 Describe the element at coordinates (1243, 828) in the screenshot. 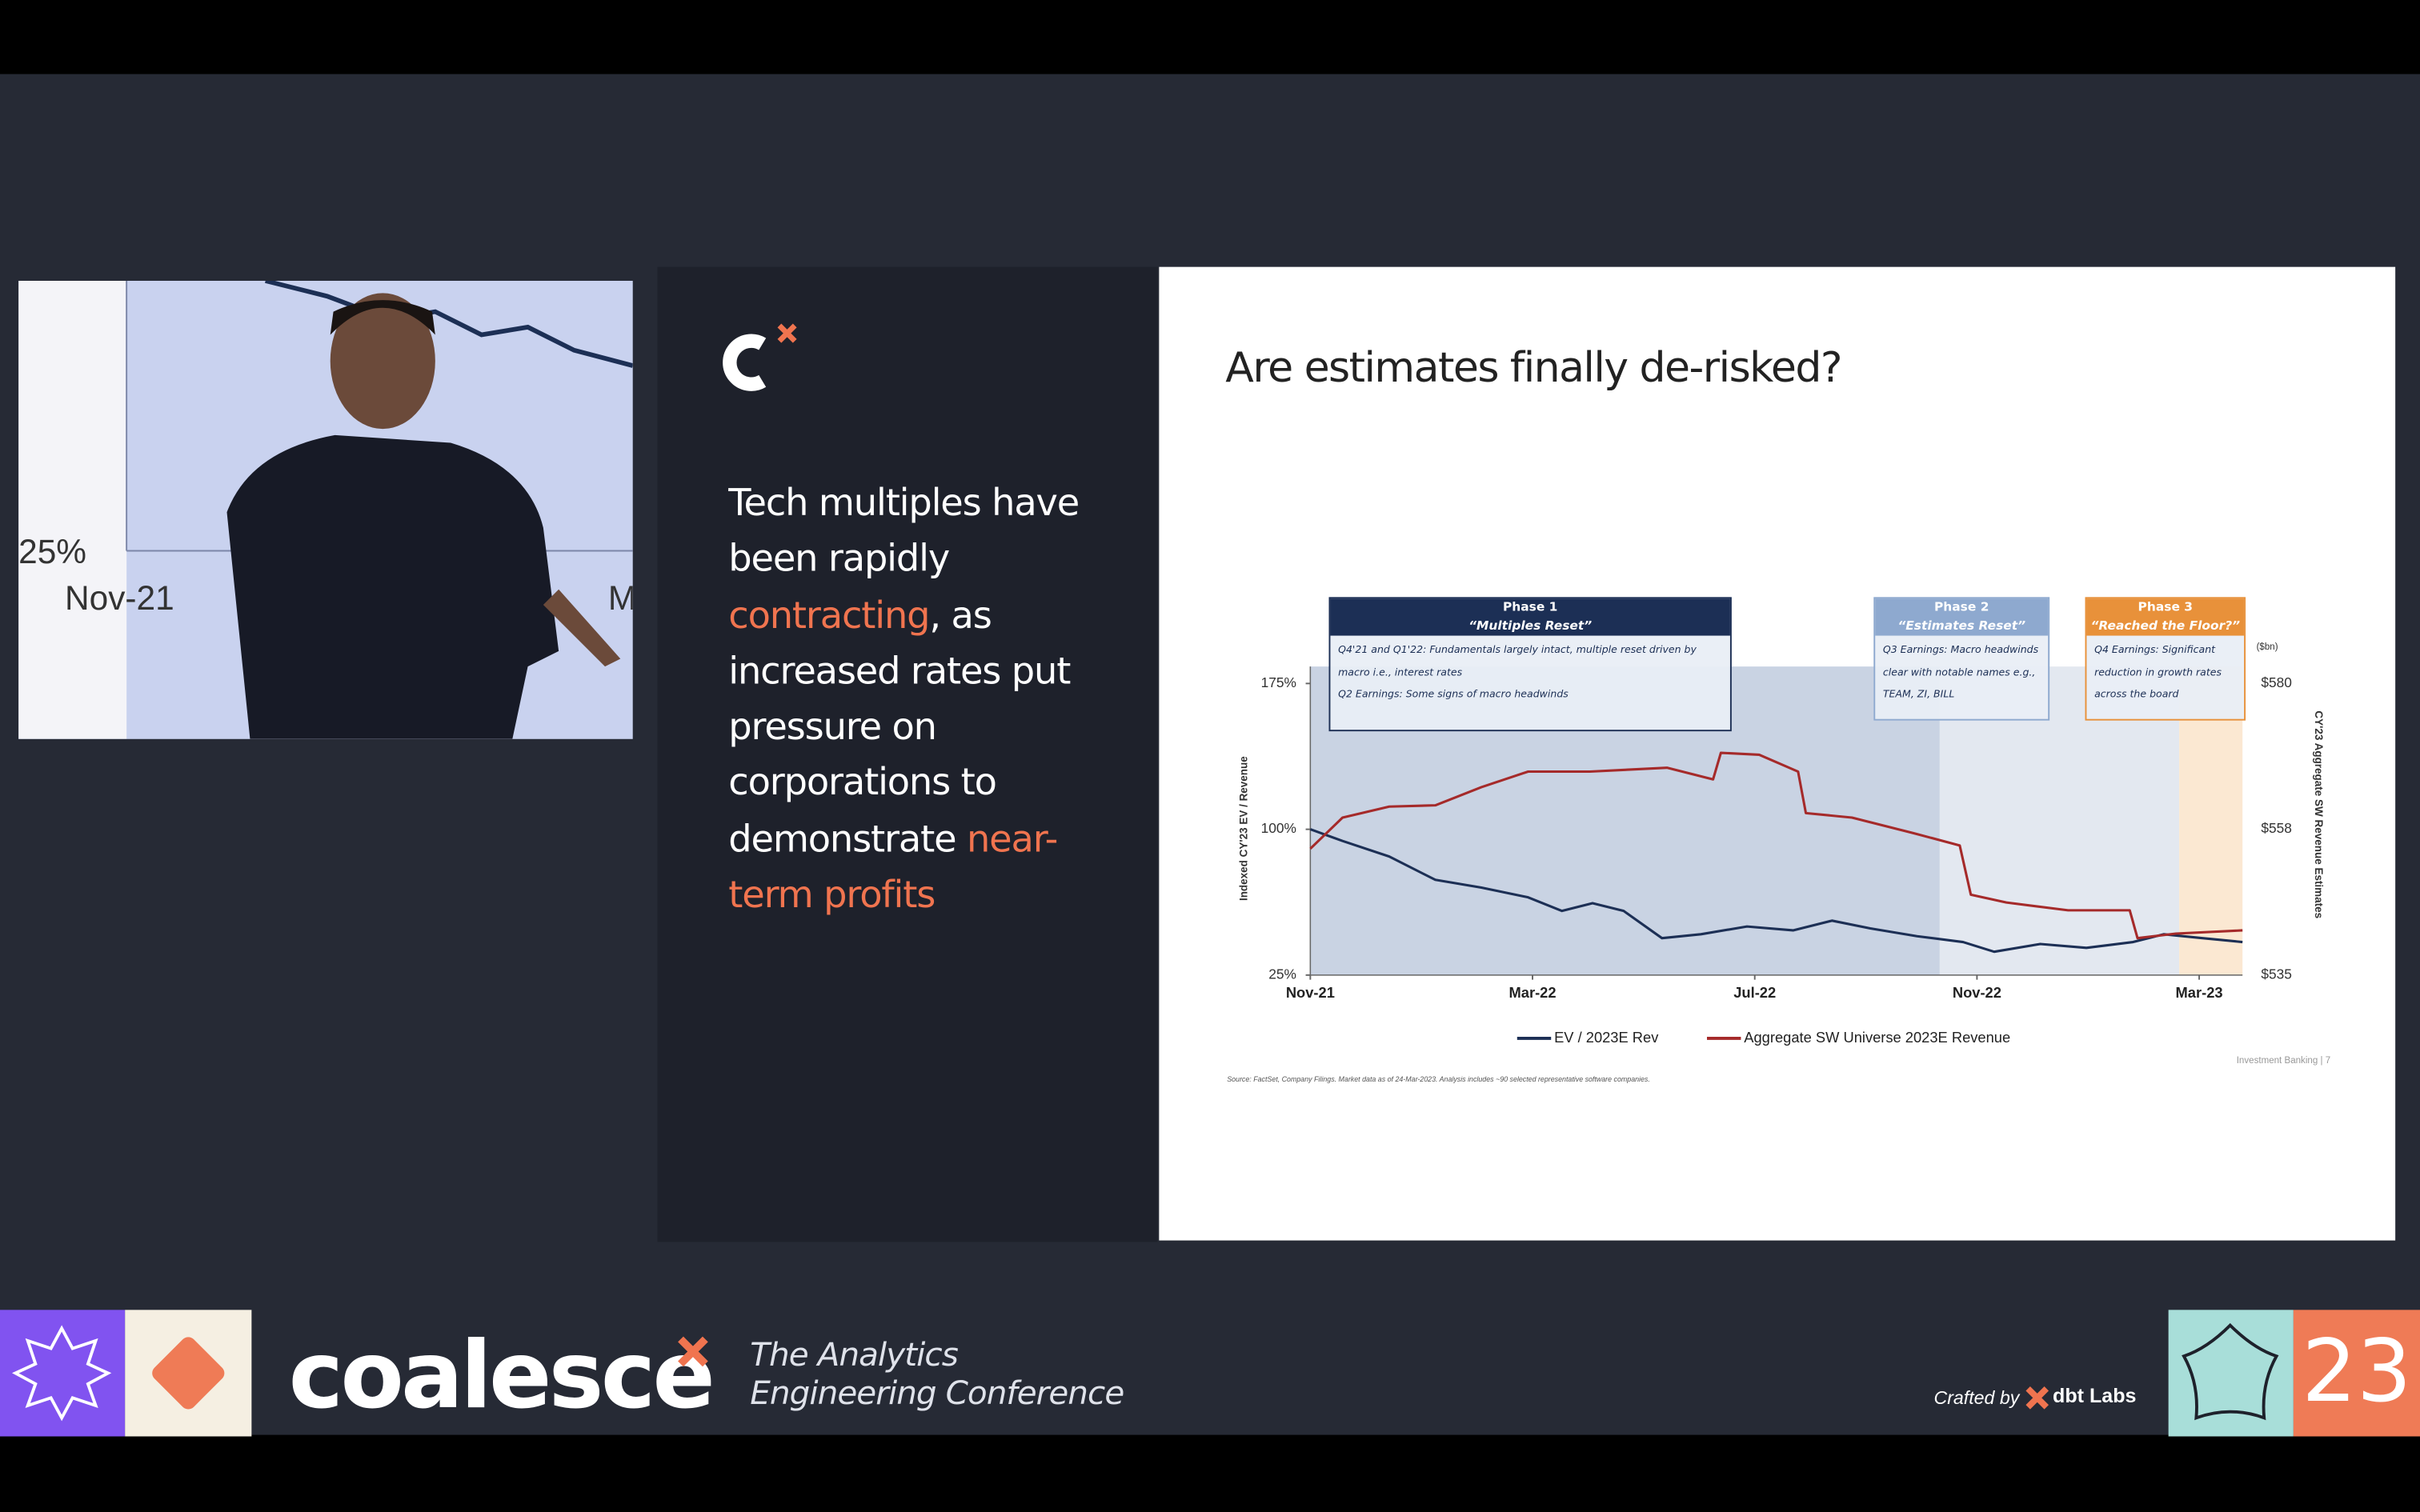

I see `y-axis-title: Indexed CY'23 EV / Revenue` at that location.